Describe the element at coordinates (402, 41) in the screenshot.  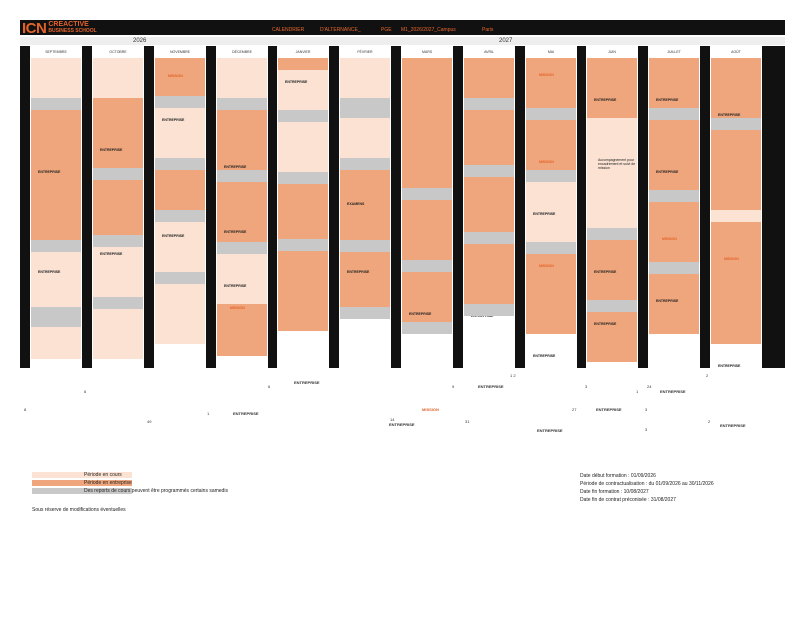
I see `year-bar` at that location.